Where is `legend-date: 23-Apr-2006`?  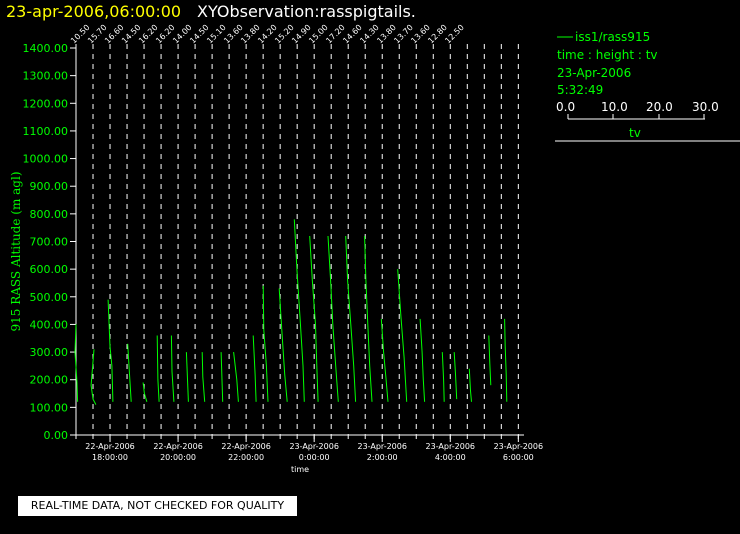
legend-date: 23-Apr-2006 is located at coordinates (594, 73).